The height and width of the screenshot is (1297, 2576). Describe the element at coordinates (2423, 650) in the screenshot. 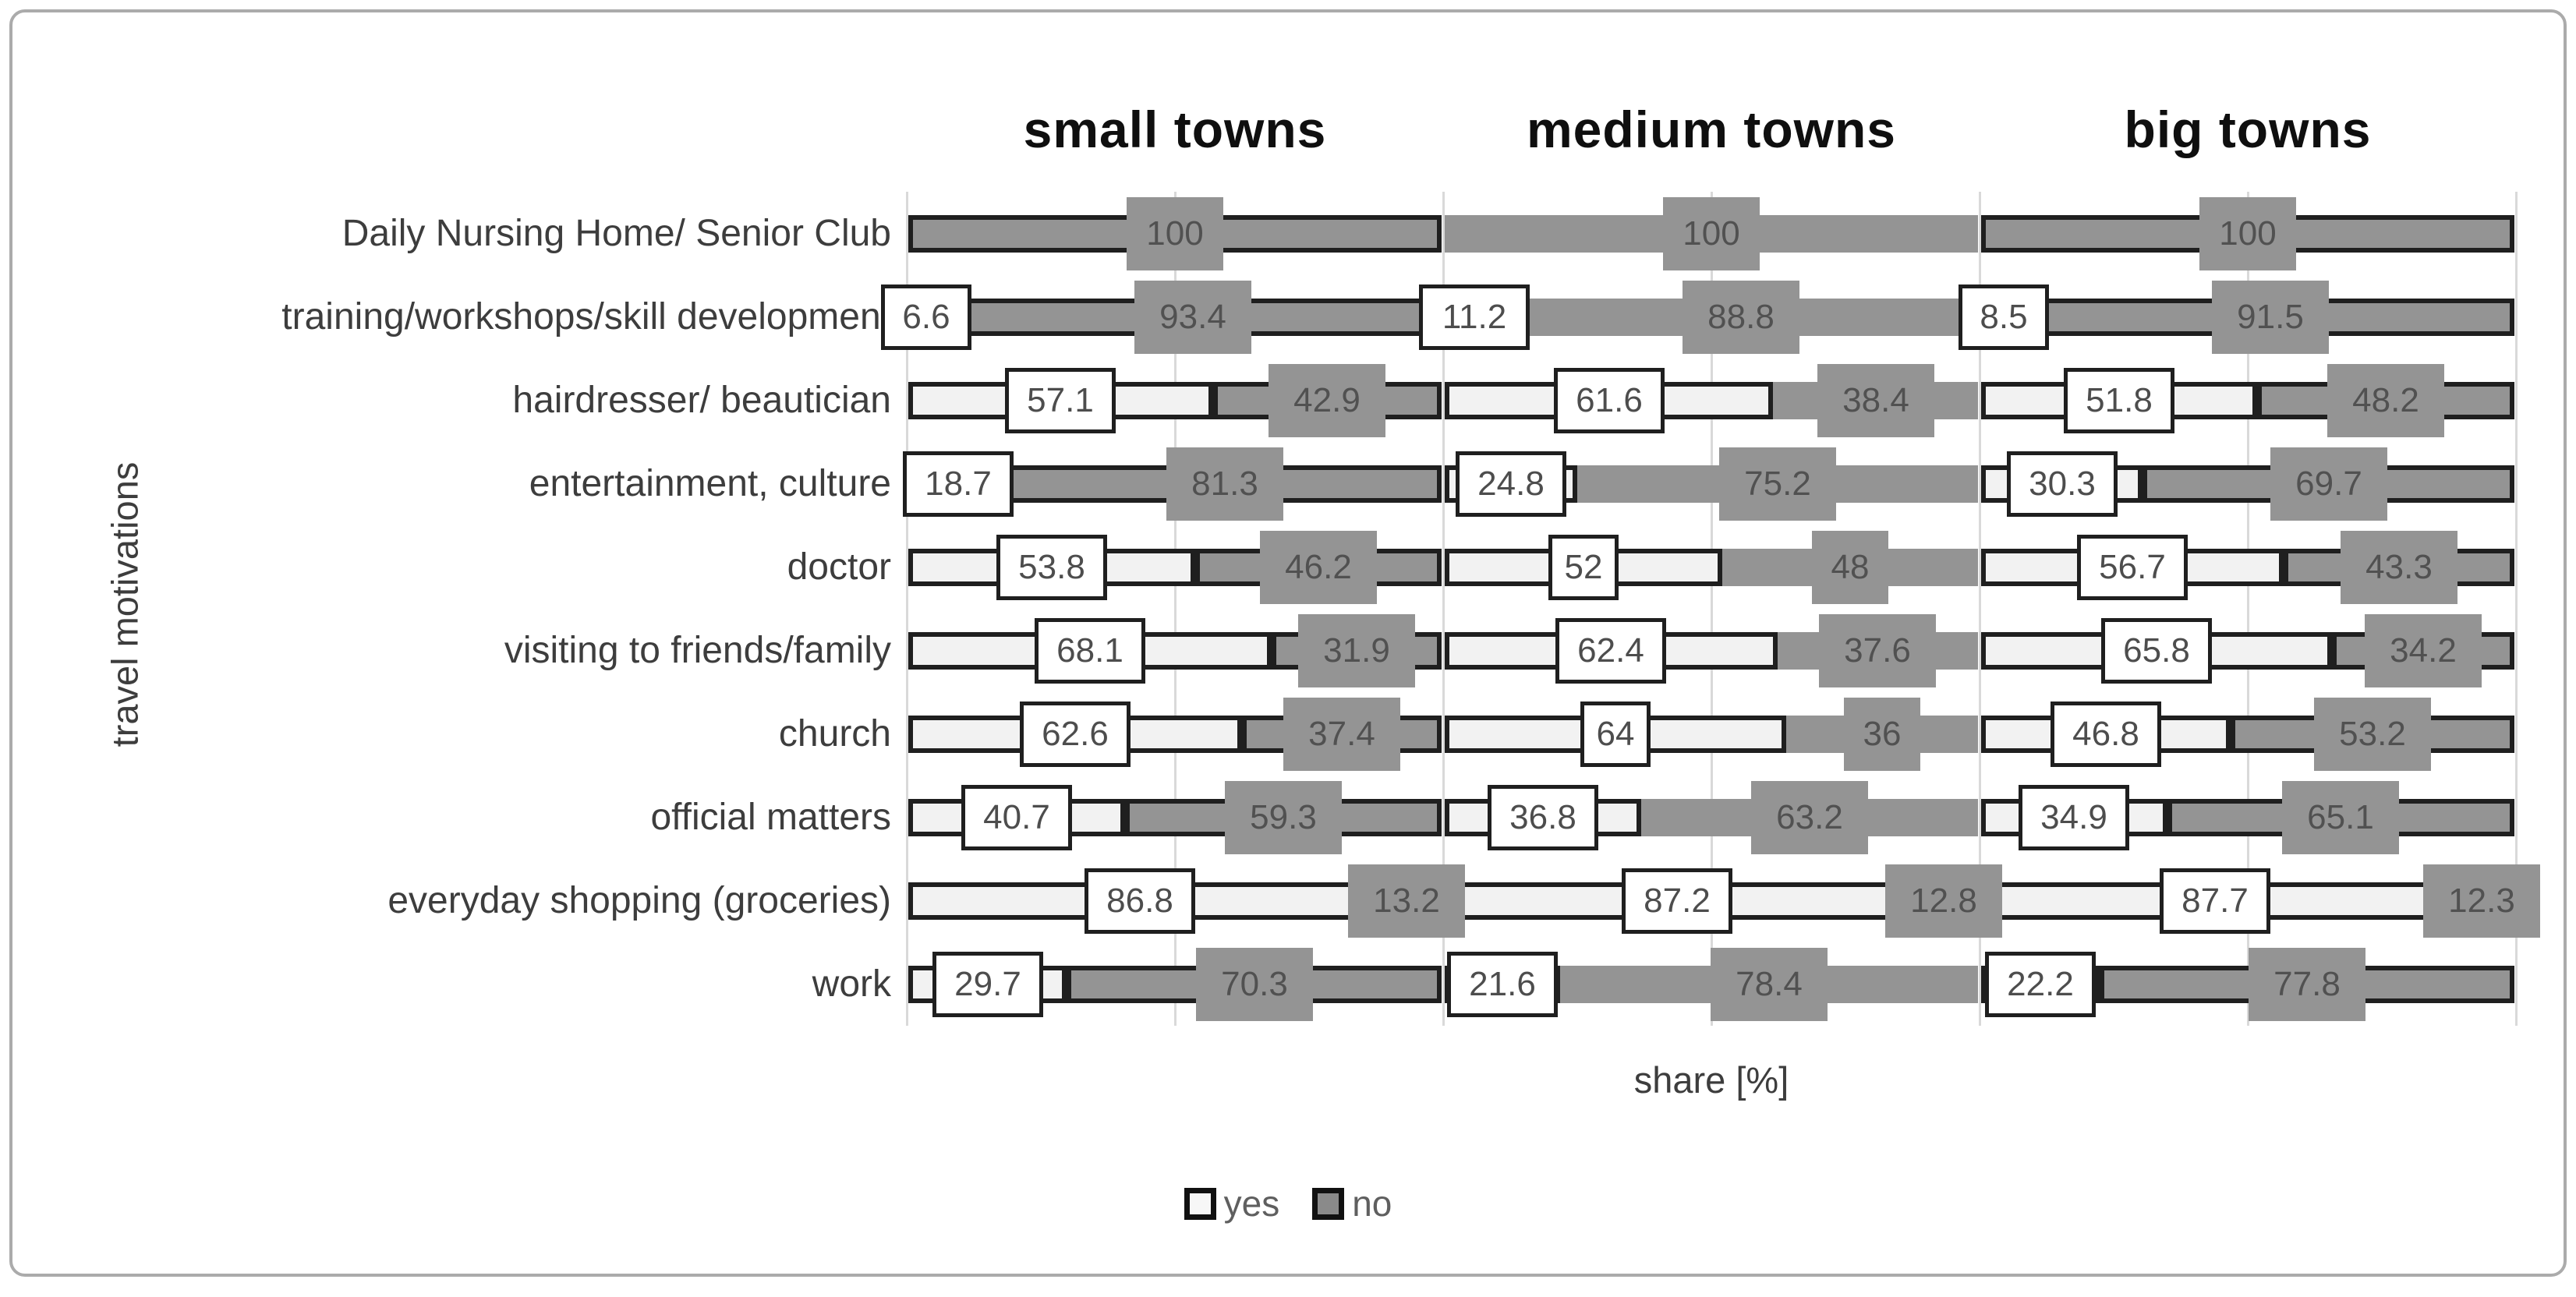

I see `data-label-no: 34.2` at that location.